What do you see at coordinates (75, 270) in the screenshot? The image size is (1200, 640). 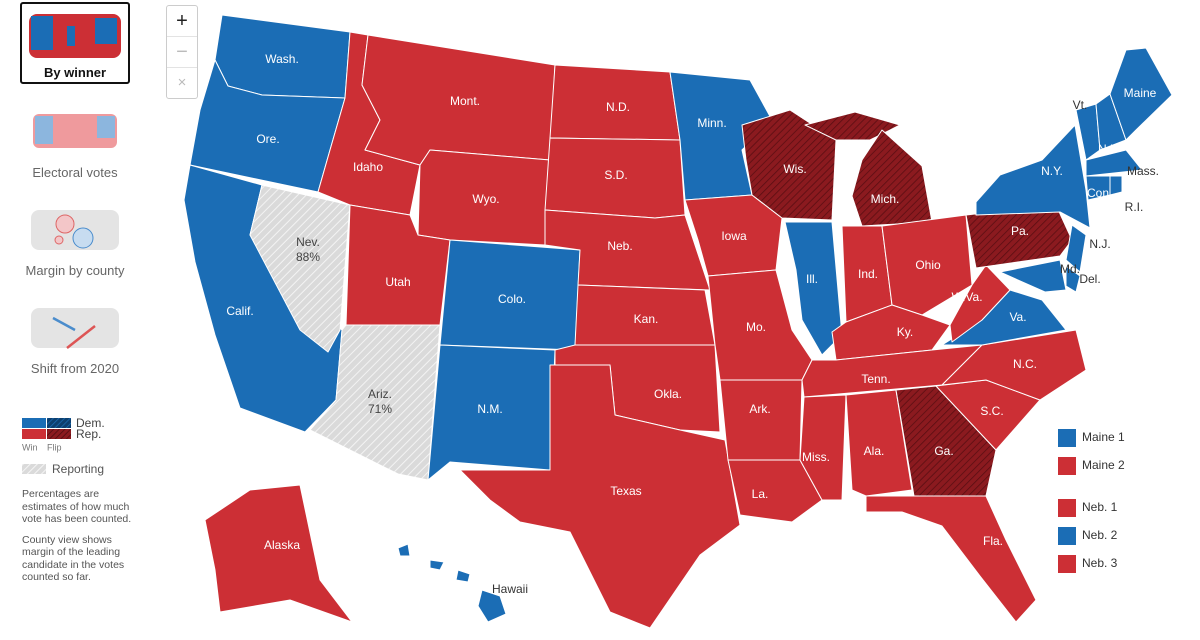 I see `view-label: Margin by county` at bounding box center [75, 270].